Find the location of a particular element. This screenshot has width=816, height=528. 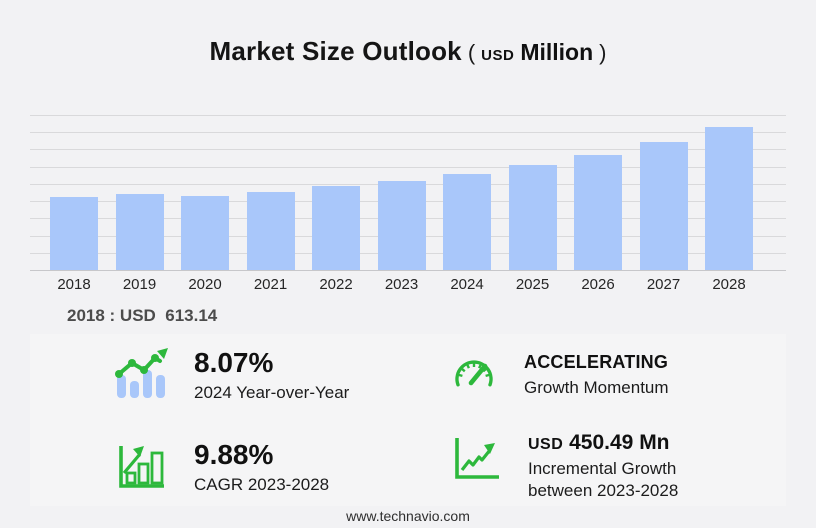

base-year-annotation: 2018 : USD 613.14 is located at coordinates (142, 315).